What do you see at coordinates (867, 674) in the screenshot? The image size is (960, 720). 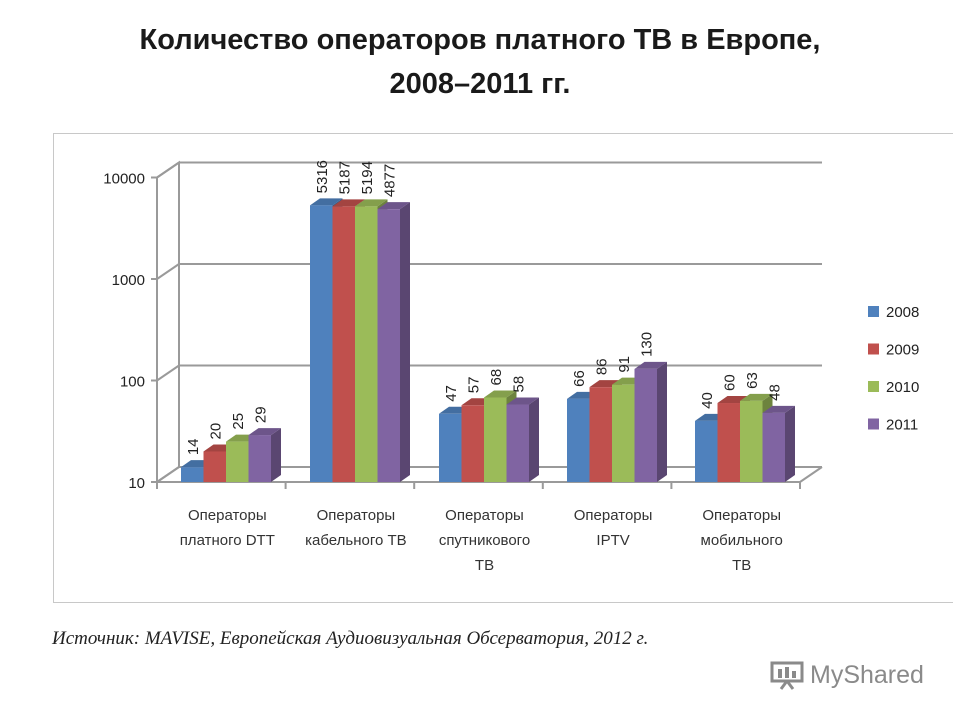 I see `watermark-text: MyShared` at bounding box center [867, 674].